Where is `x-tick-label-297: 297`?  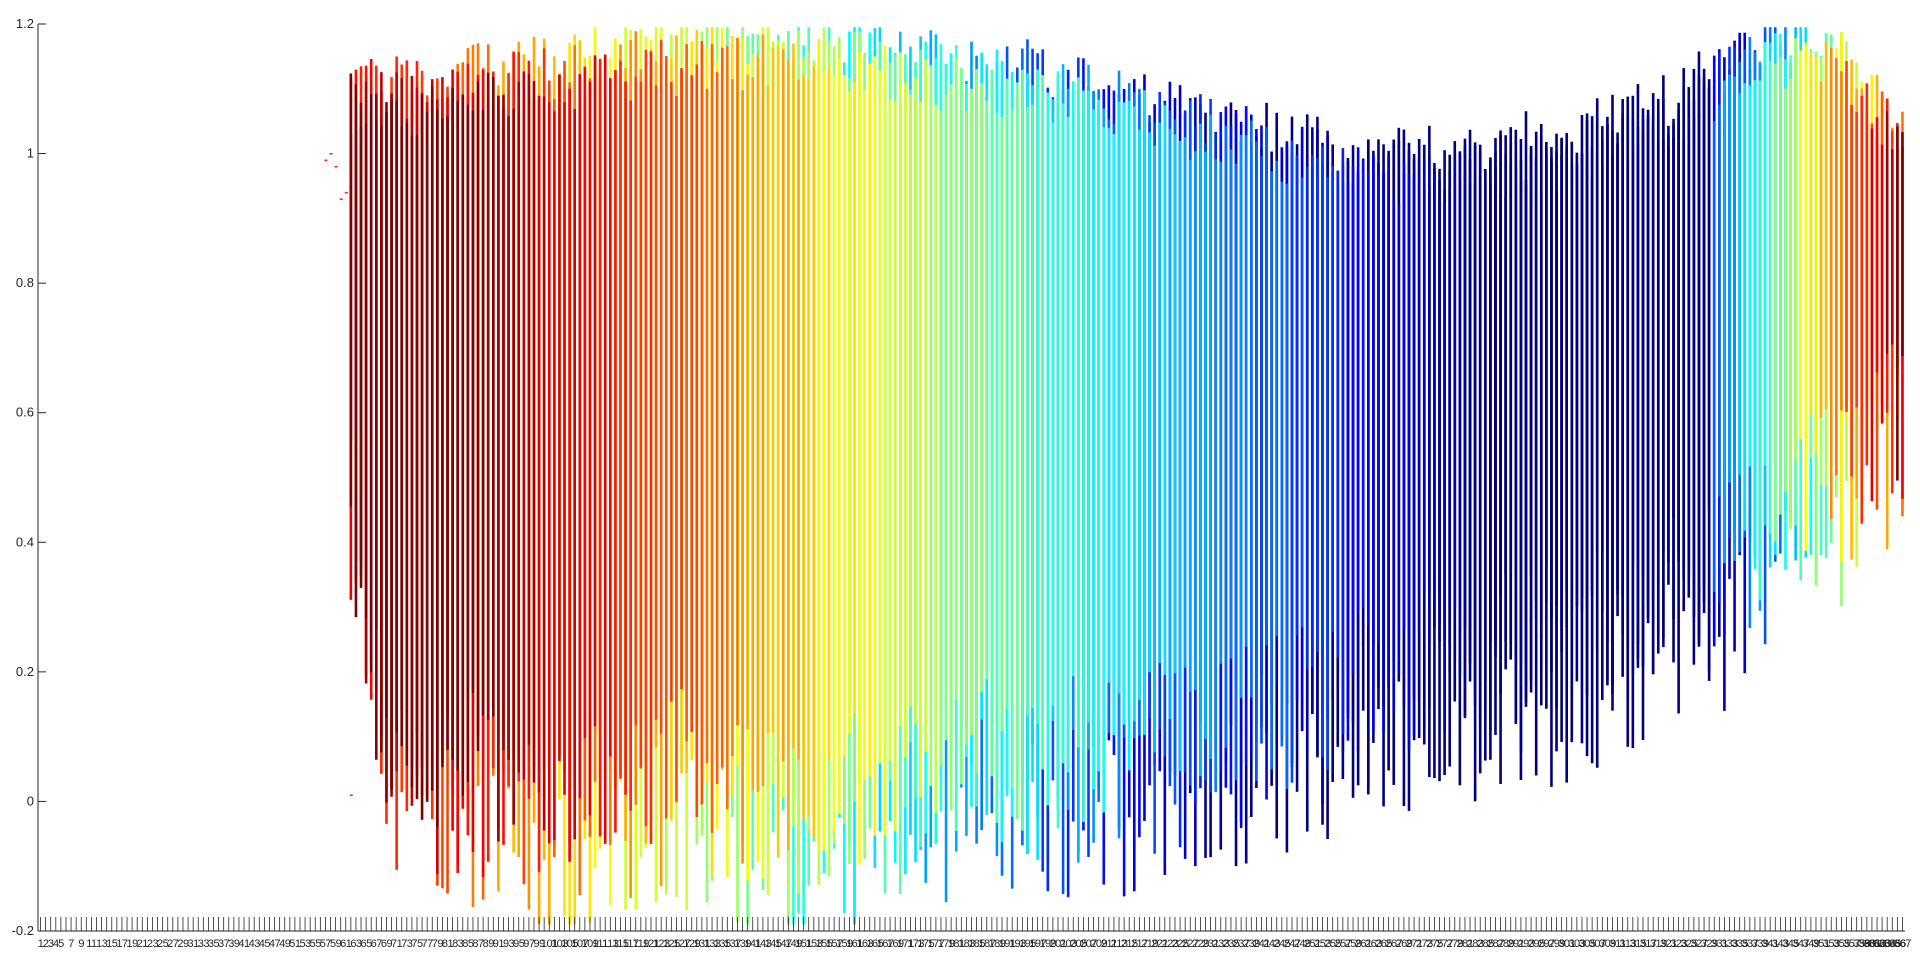
x-tick-label-297: 297 is located at coordinates (1546, 944).